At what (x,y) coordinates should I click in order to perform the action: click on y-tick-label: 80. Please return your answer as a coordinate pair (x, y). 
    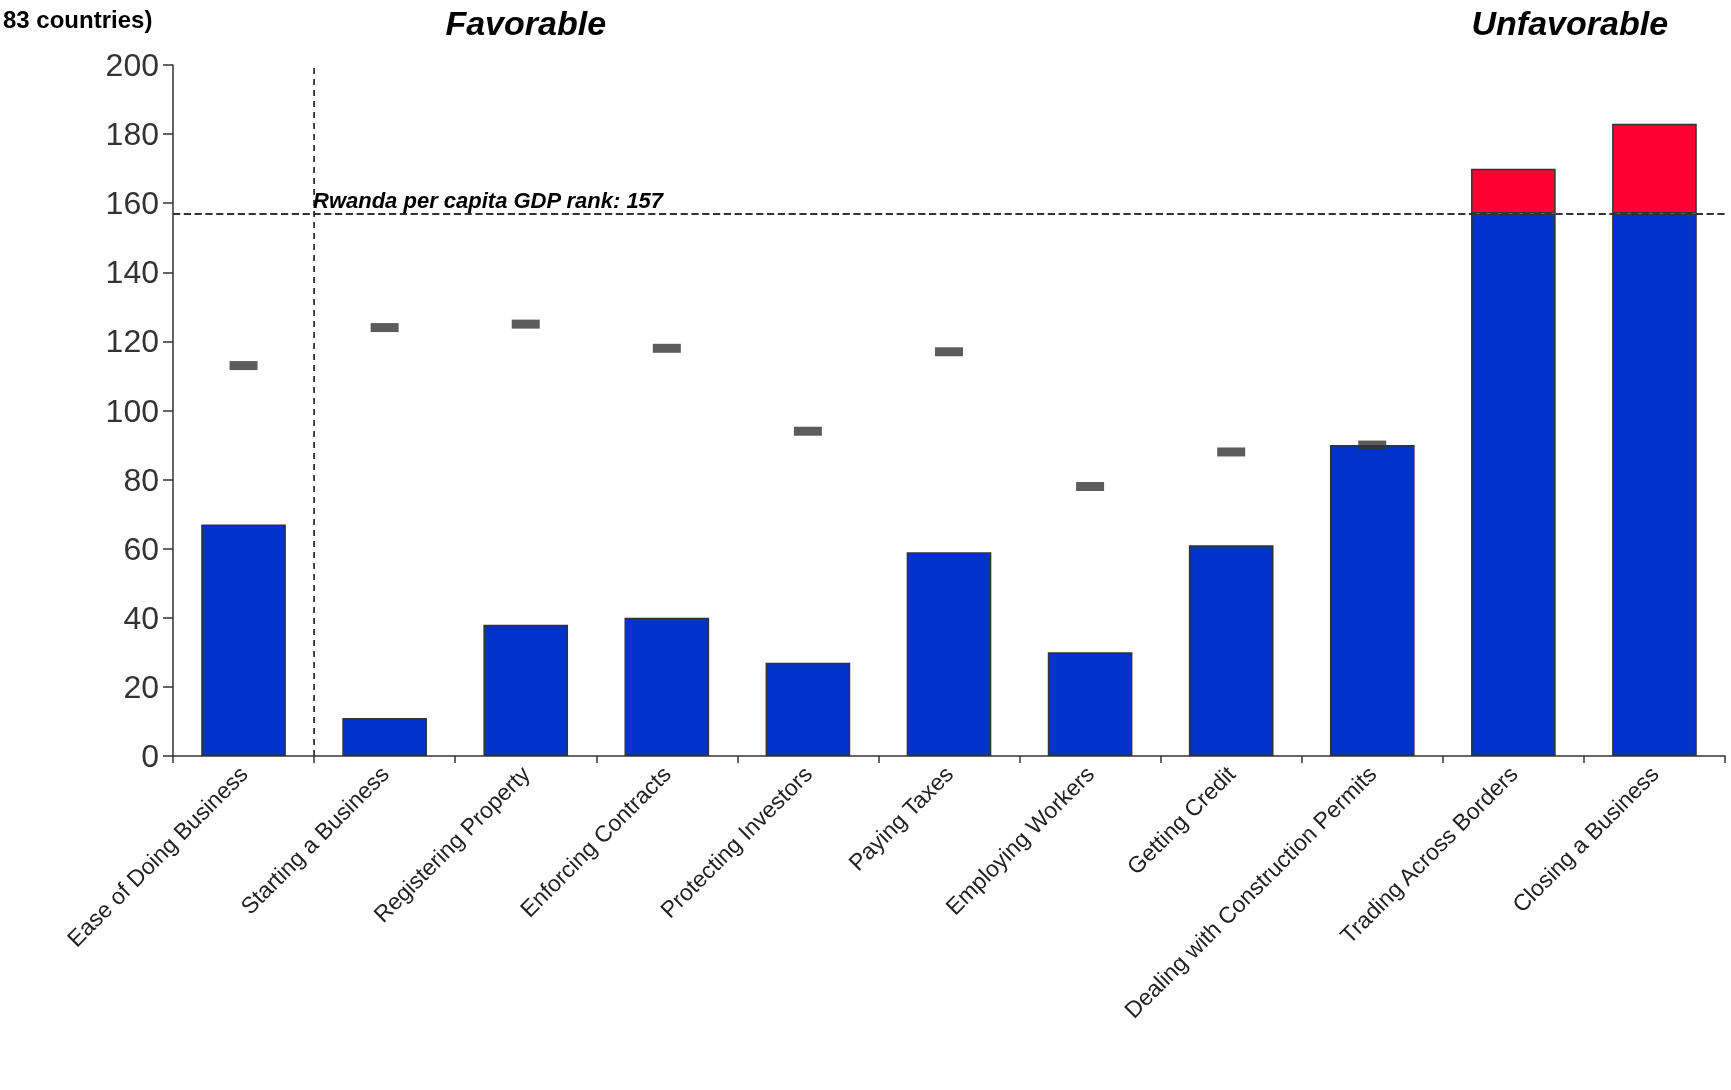
    Looking at the image, I should click on (141, 479).